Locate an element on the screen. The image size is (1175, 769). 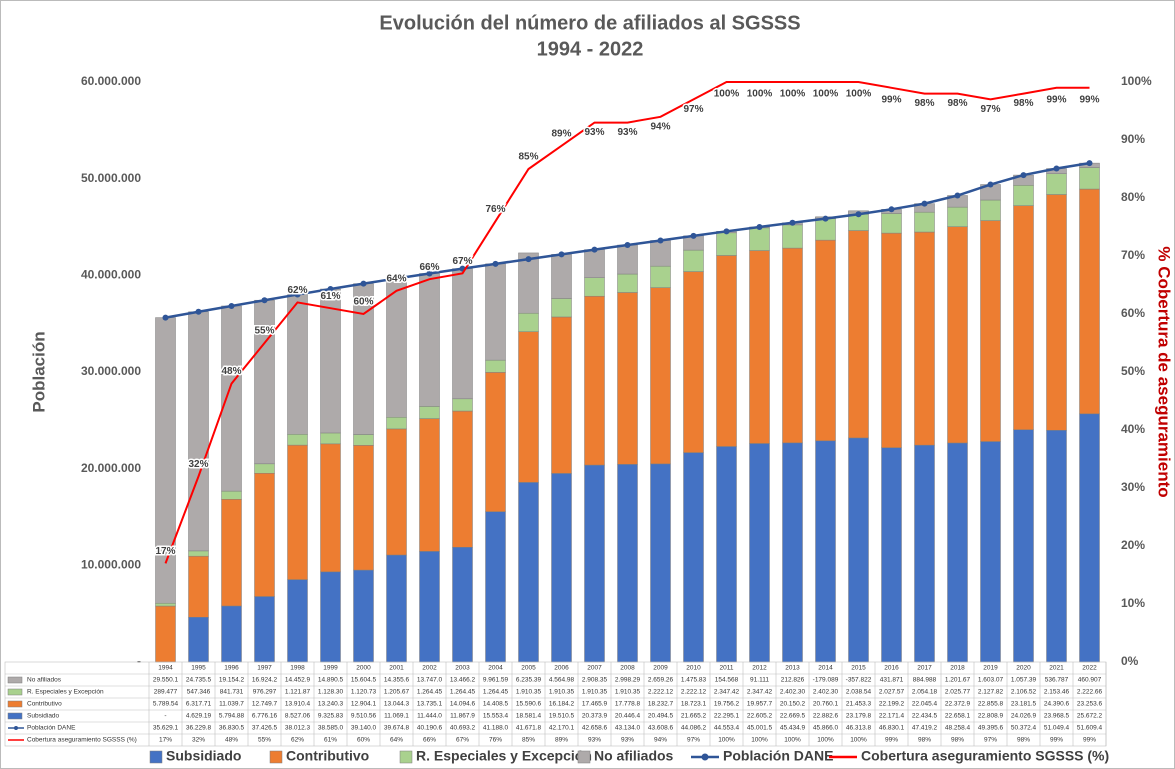
legend-key is located at coordinates (705, 757).